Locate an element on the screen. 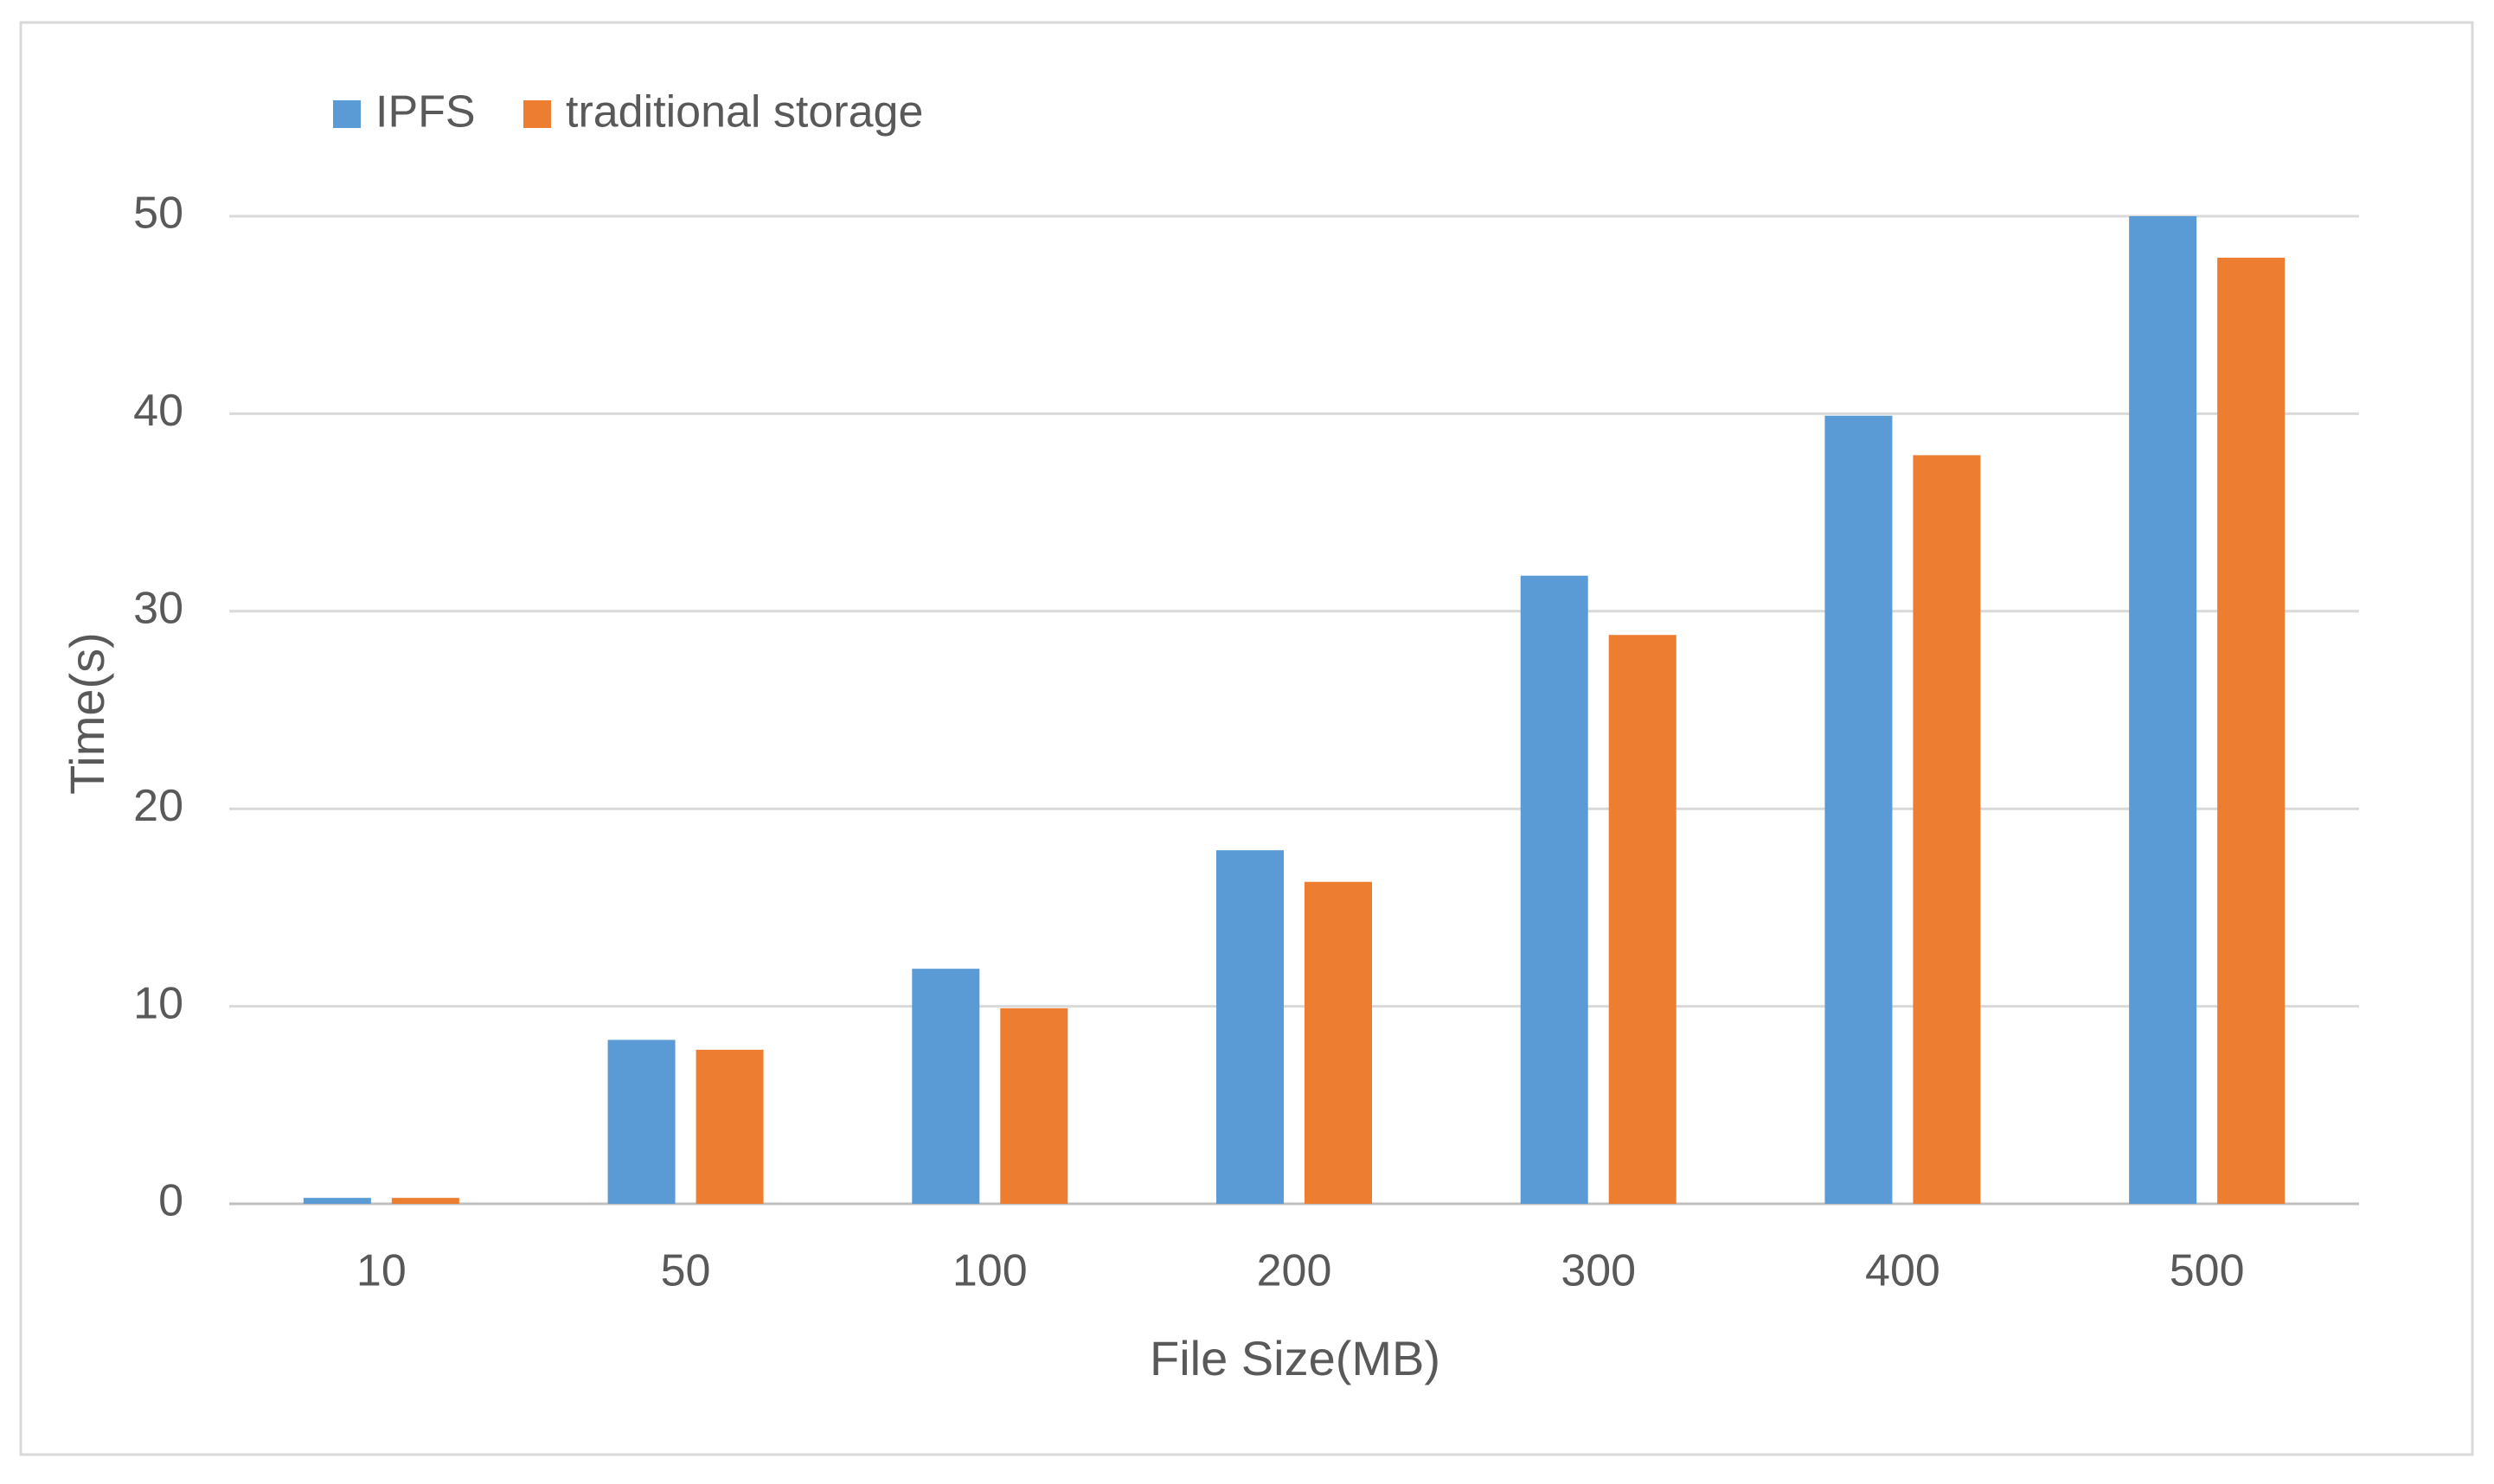  x-tick-label: 100 is located at coordinates (990, 1271).